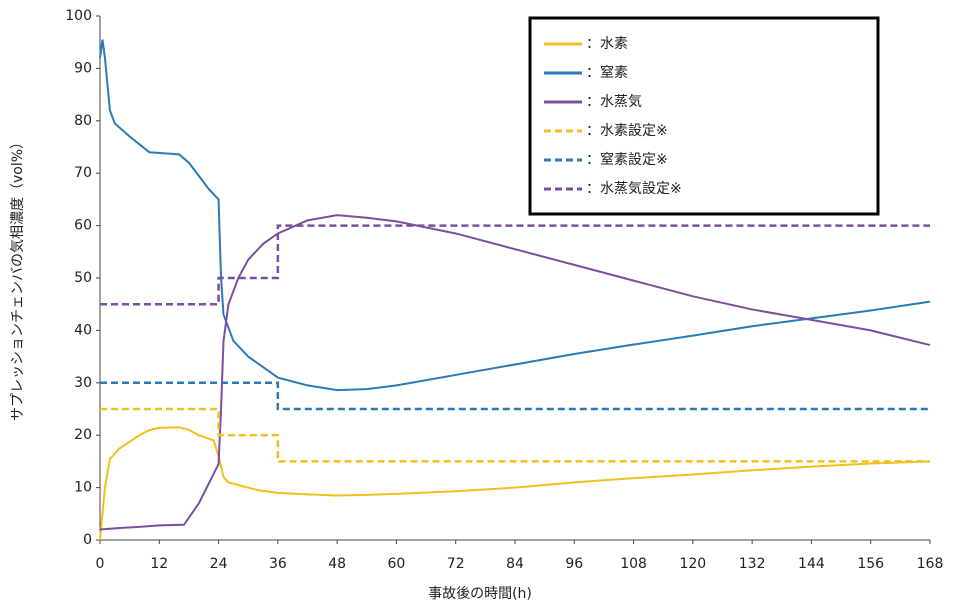  What do you see at coordinates (337, 564) in the screenshot?
I see `x-tick-label: 48` at bounding box center [337, 564].